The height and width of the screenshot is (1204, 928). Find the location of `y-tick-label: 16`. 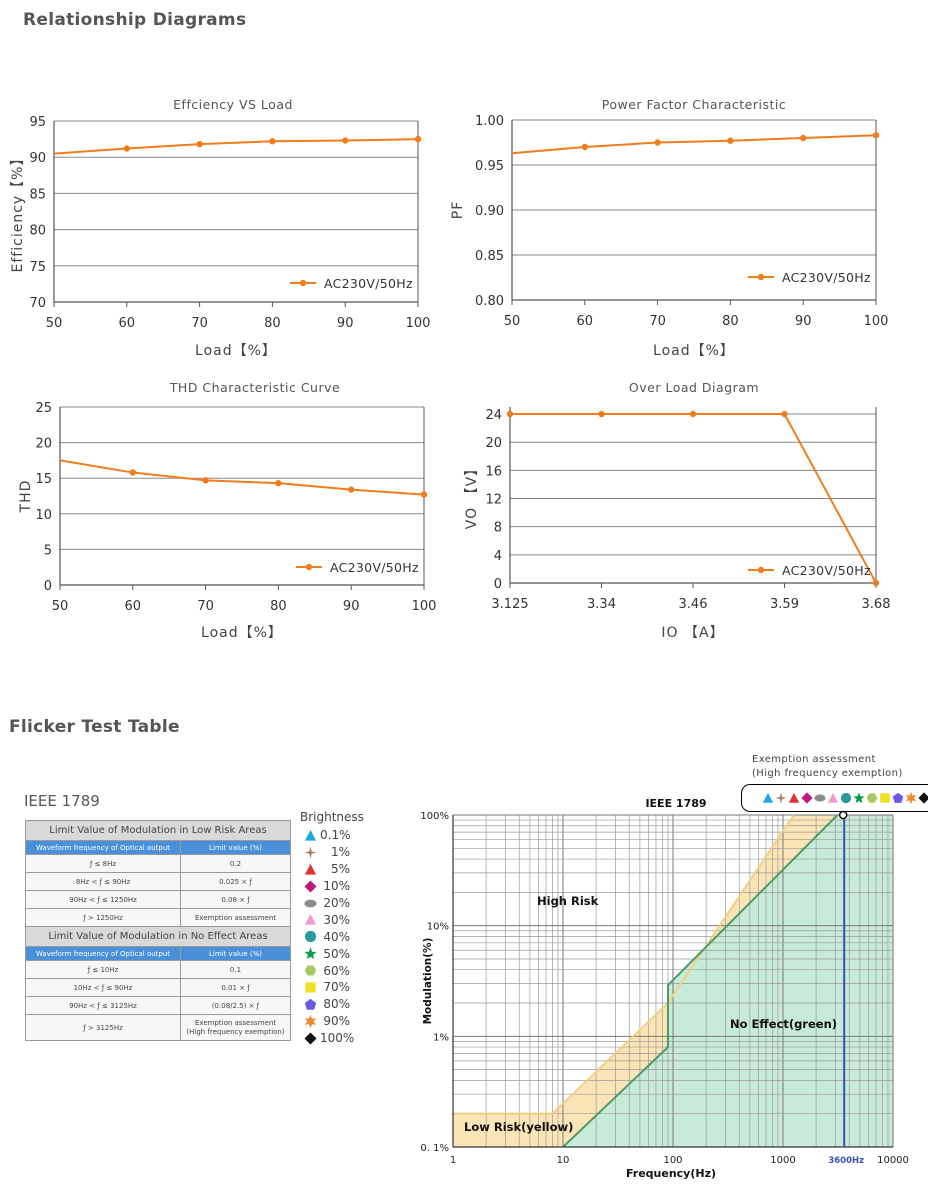

y-tick-label: 16 is located at coordinates (493, 471).